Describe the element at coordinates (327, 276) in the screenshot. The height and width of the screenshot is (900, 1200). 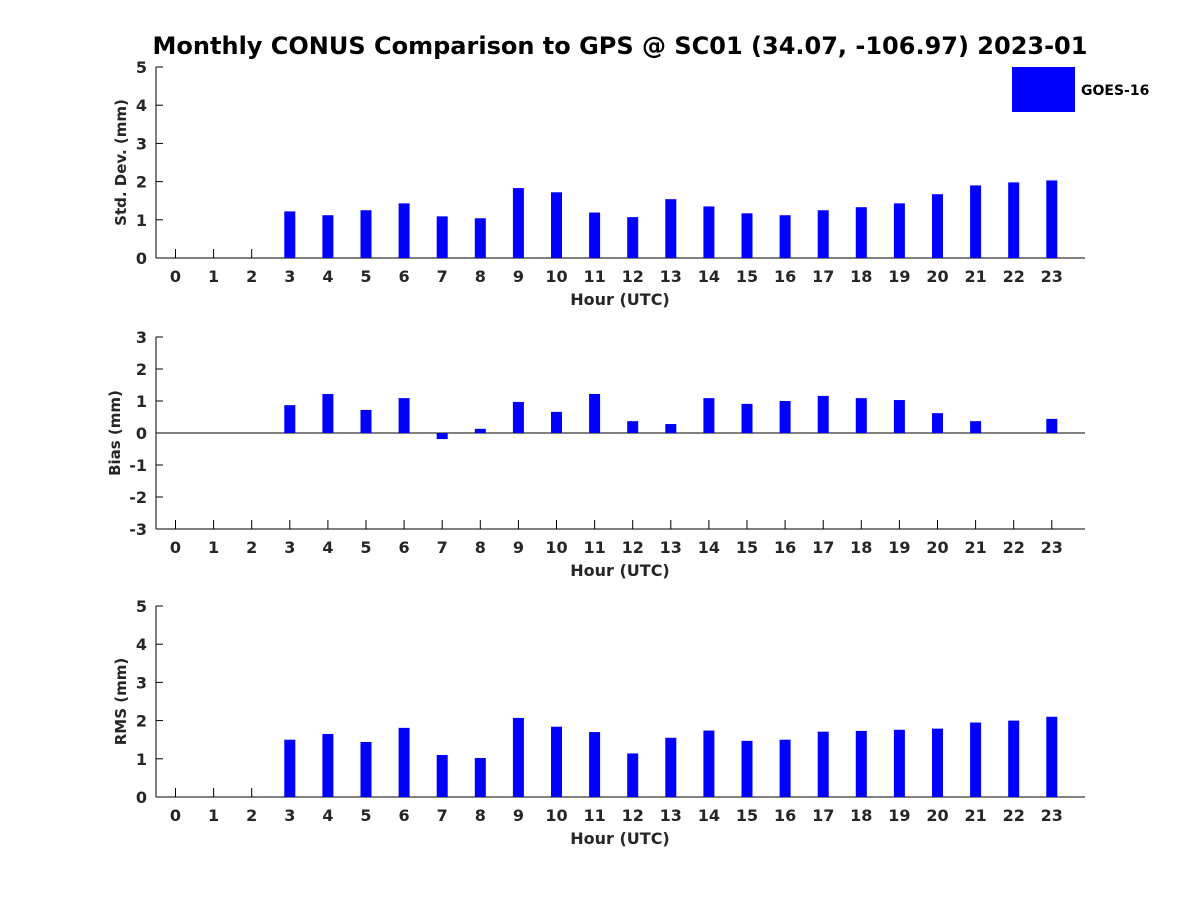
I see `x-tick-label: 4` at that location.